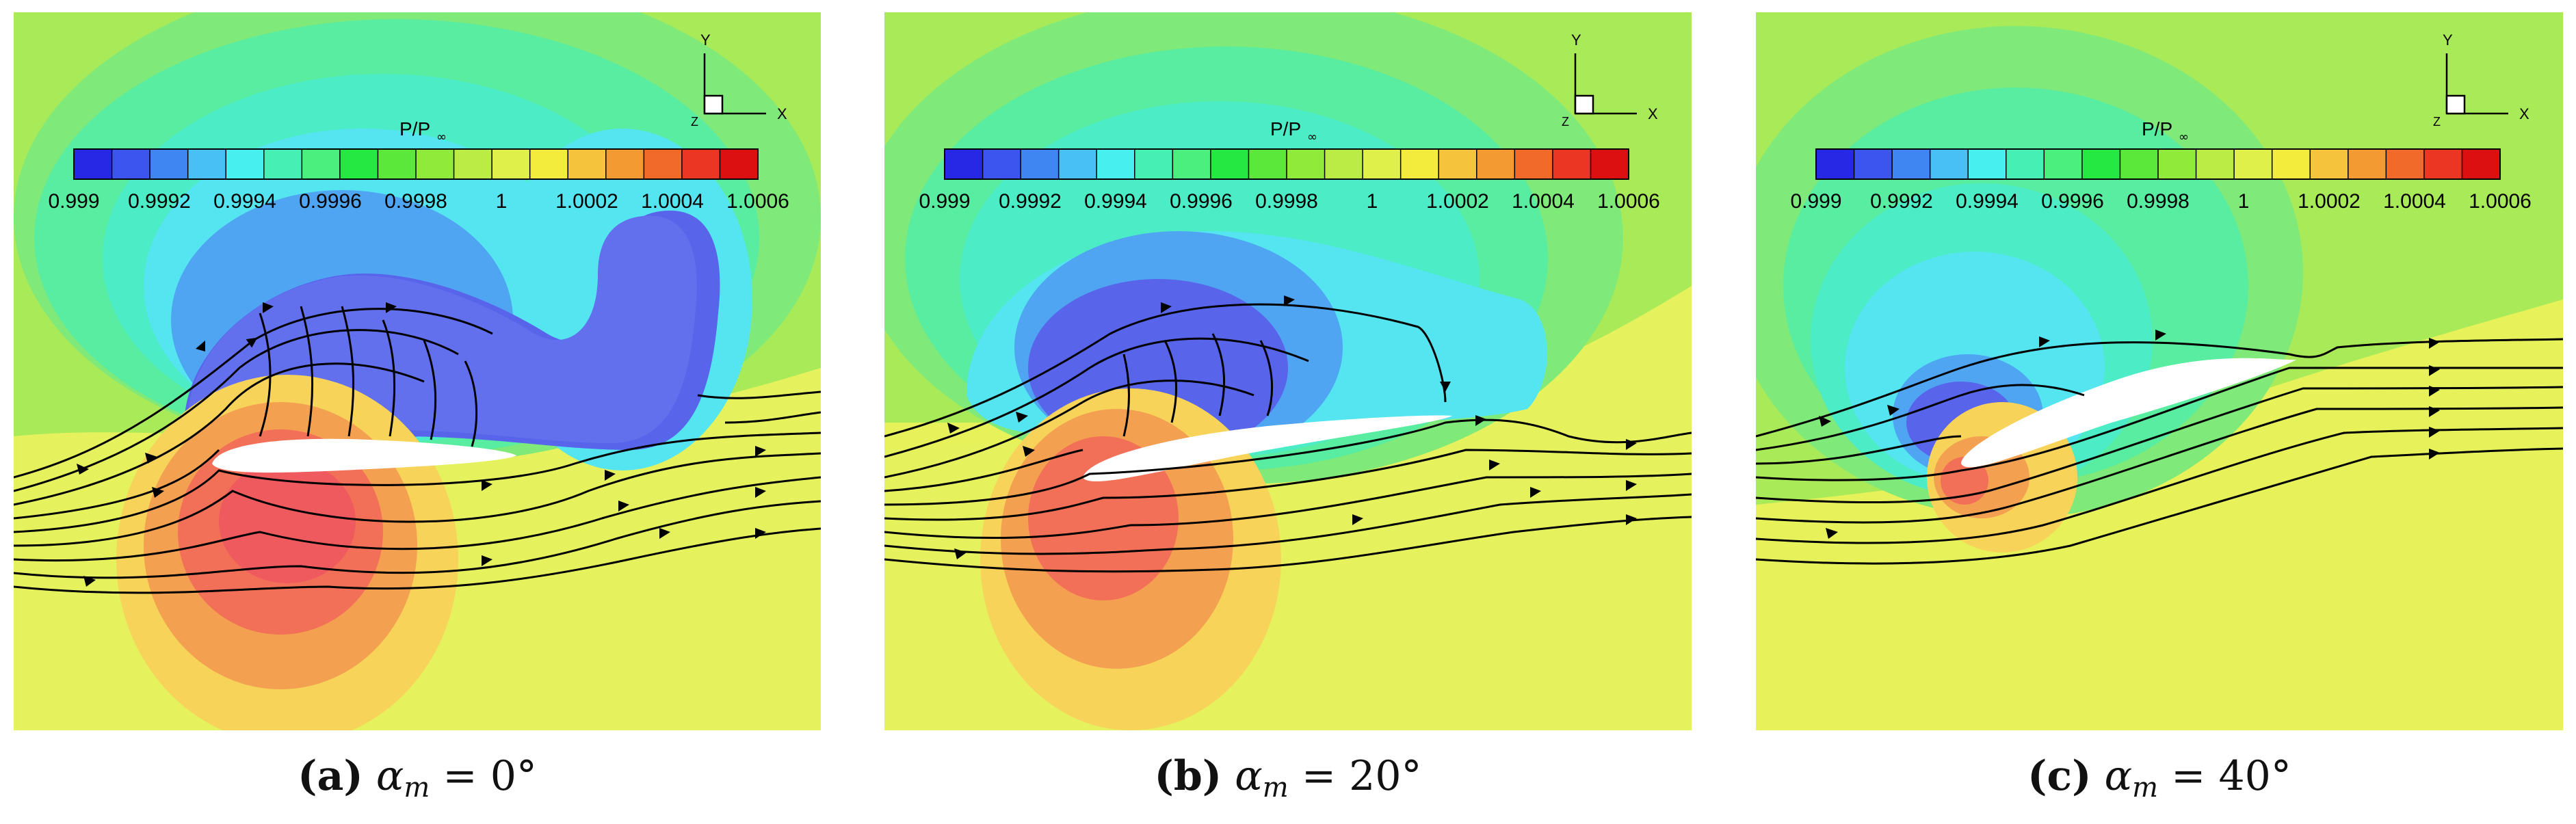  I want to click on axis-x-label: X, so click(1653, 113).